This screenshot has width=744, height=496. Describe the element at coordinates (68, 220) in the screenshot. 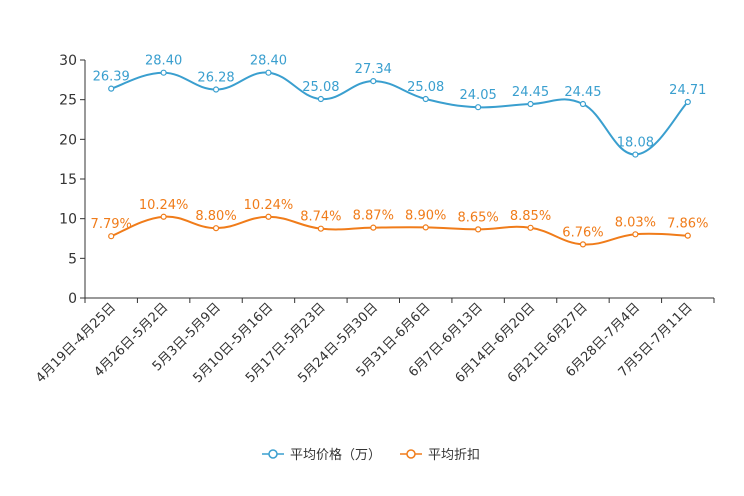

I see `y-tick-label: 10` at that location.